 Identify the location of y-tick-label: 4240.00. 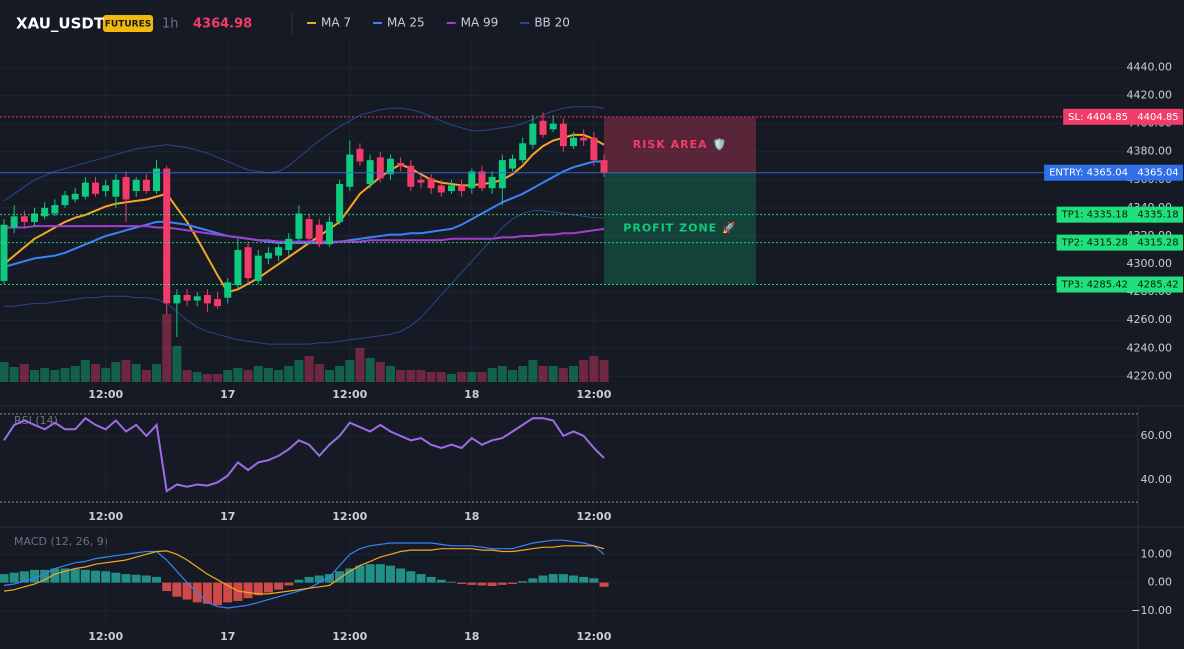
(1150, 347).